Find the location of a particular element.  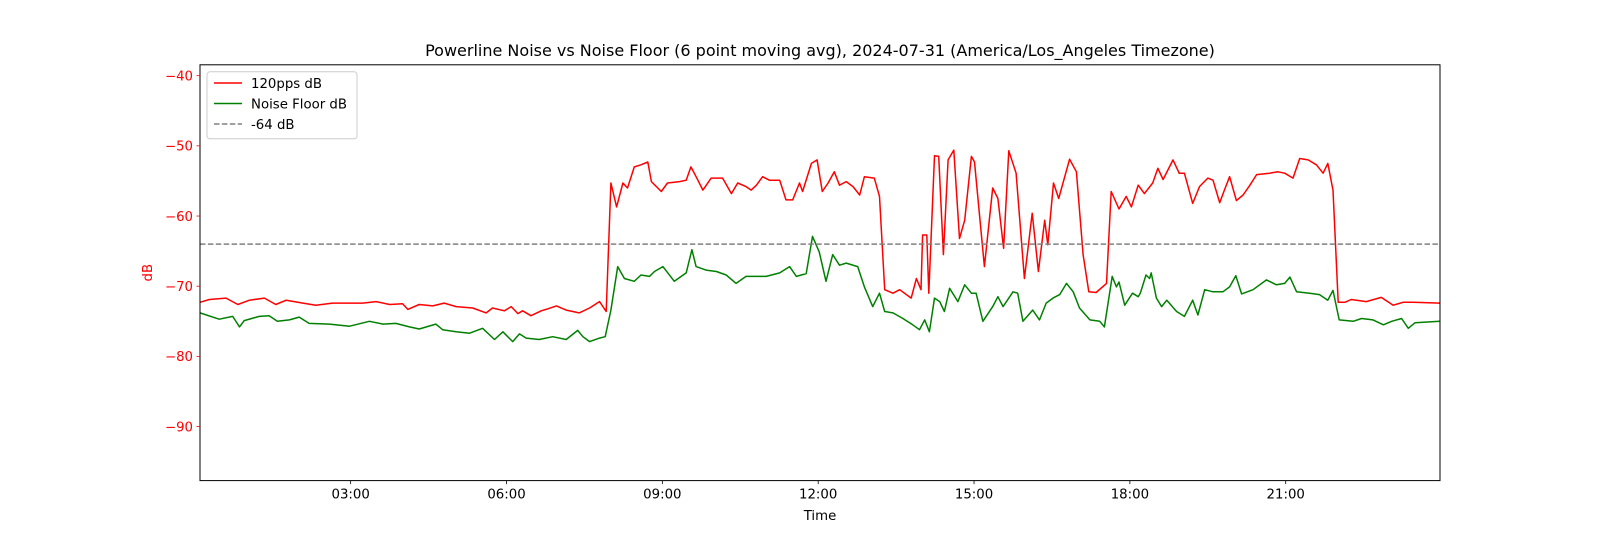

y-tick-label: −40 is located at coordinates (179, 76).